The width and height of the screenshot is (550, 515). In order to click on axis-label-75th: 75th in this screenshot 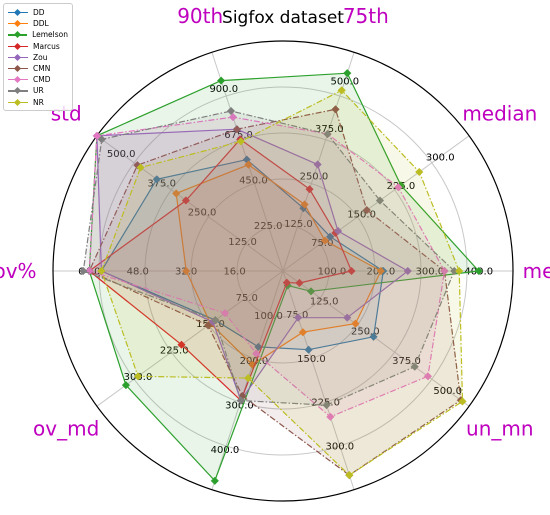, I will do `click(366, 16)`.